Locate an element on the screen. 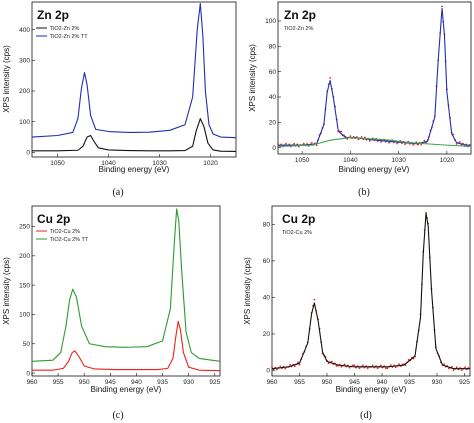 Image resolution: width=474 pixels, height=423 pixels. y-tick-label: 60 is located at coordinates (273, 72).